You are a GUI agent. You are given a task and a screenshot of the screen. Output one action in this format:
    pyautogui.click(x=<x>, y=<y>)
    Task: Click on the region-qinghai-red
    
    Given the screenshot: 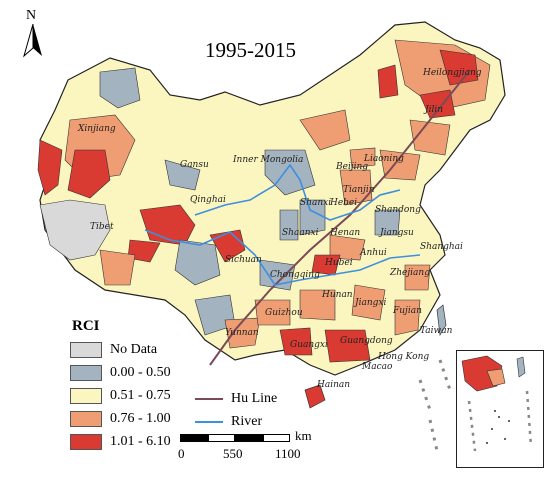 What is the action you would take?
    pyautogui.click(x=167, y=225)
    